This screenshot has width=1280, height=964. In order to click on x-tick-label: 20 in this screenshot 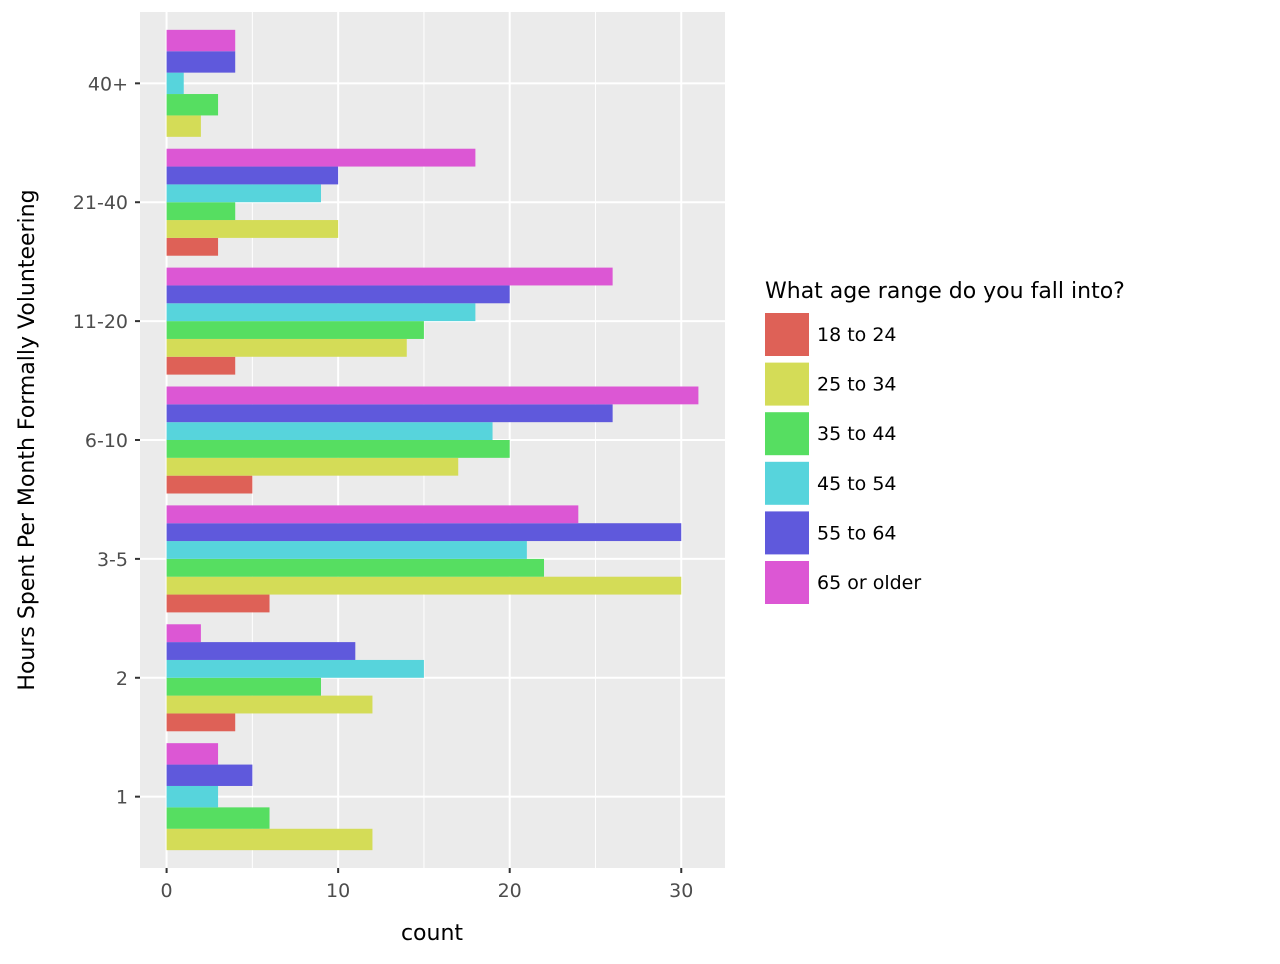, I will do `click(510, 891)`.